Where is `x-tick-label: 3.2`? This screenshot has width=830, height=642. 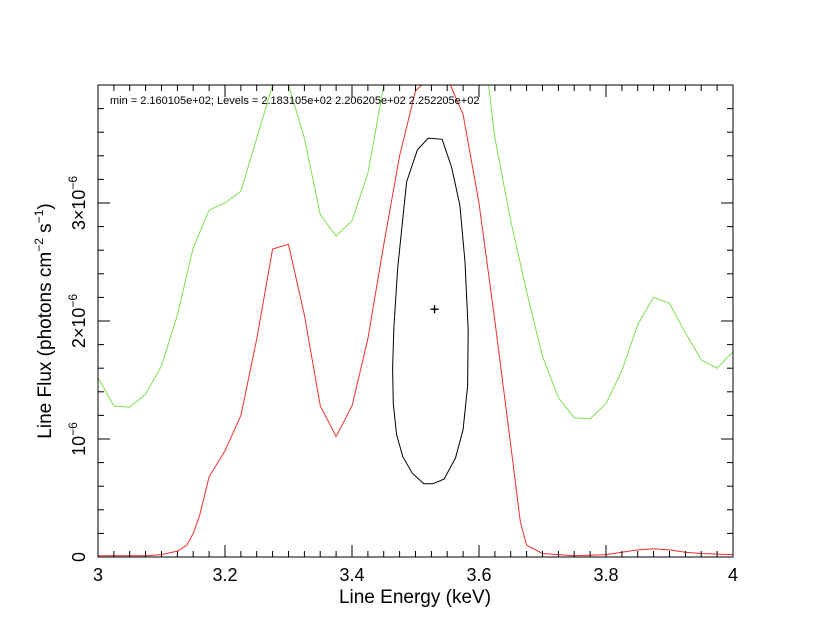
x-tick-label: 3.2 is located at coordinates (224, 575).